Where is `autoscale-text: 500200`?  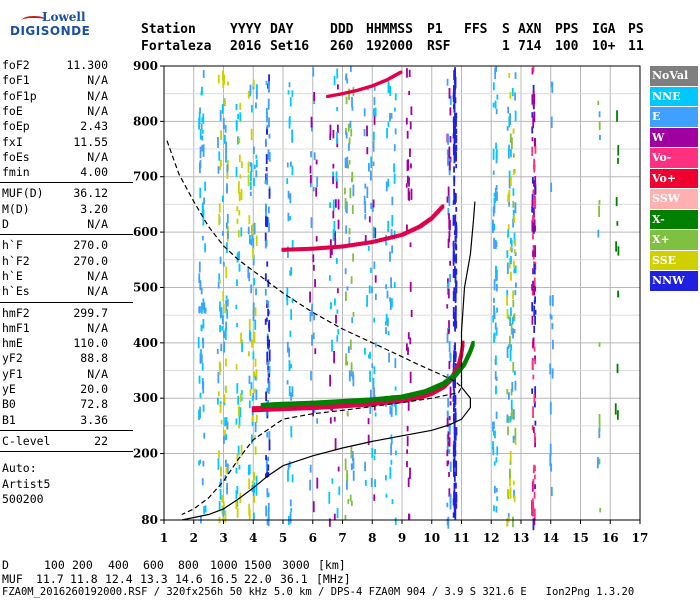 autoscale-text: 500200 is located at coordinates (23, 499).